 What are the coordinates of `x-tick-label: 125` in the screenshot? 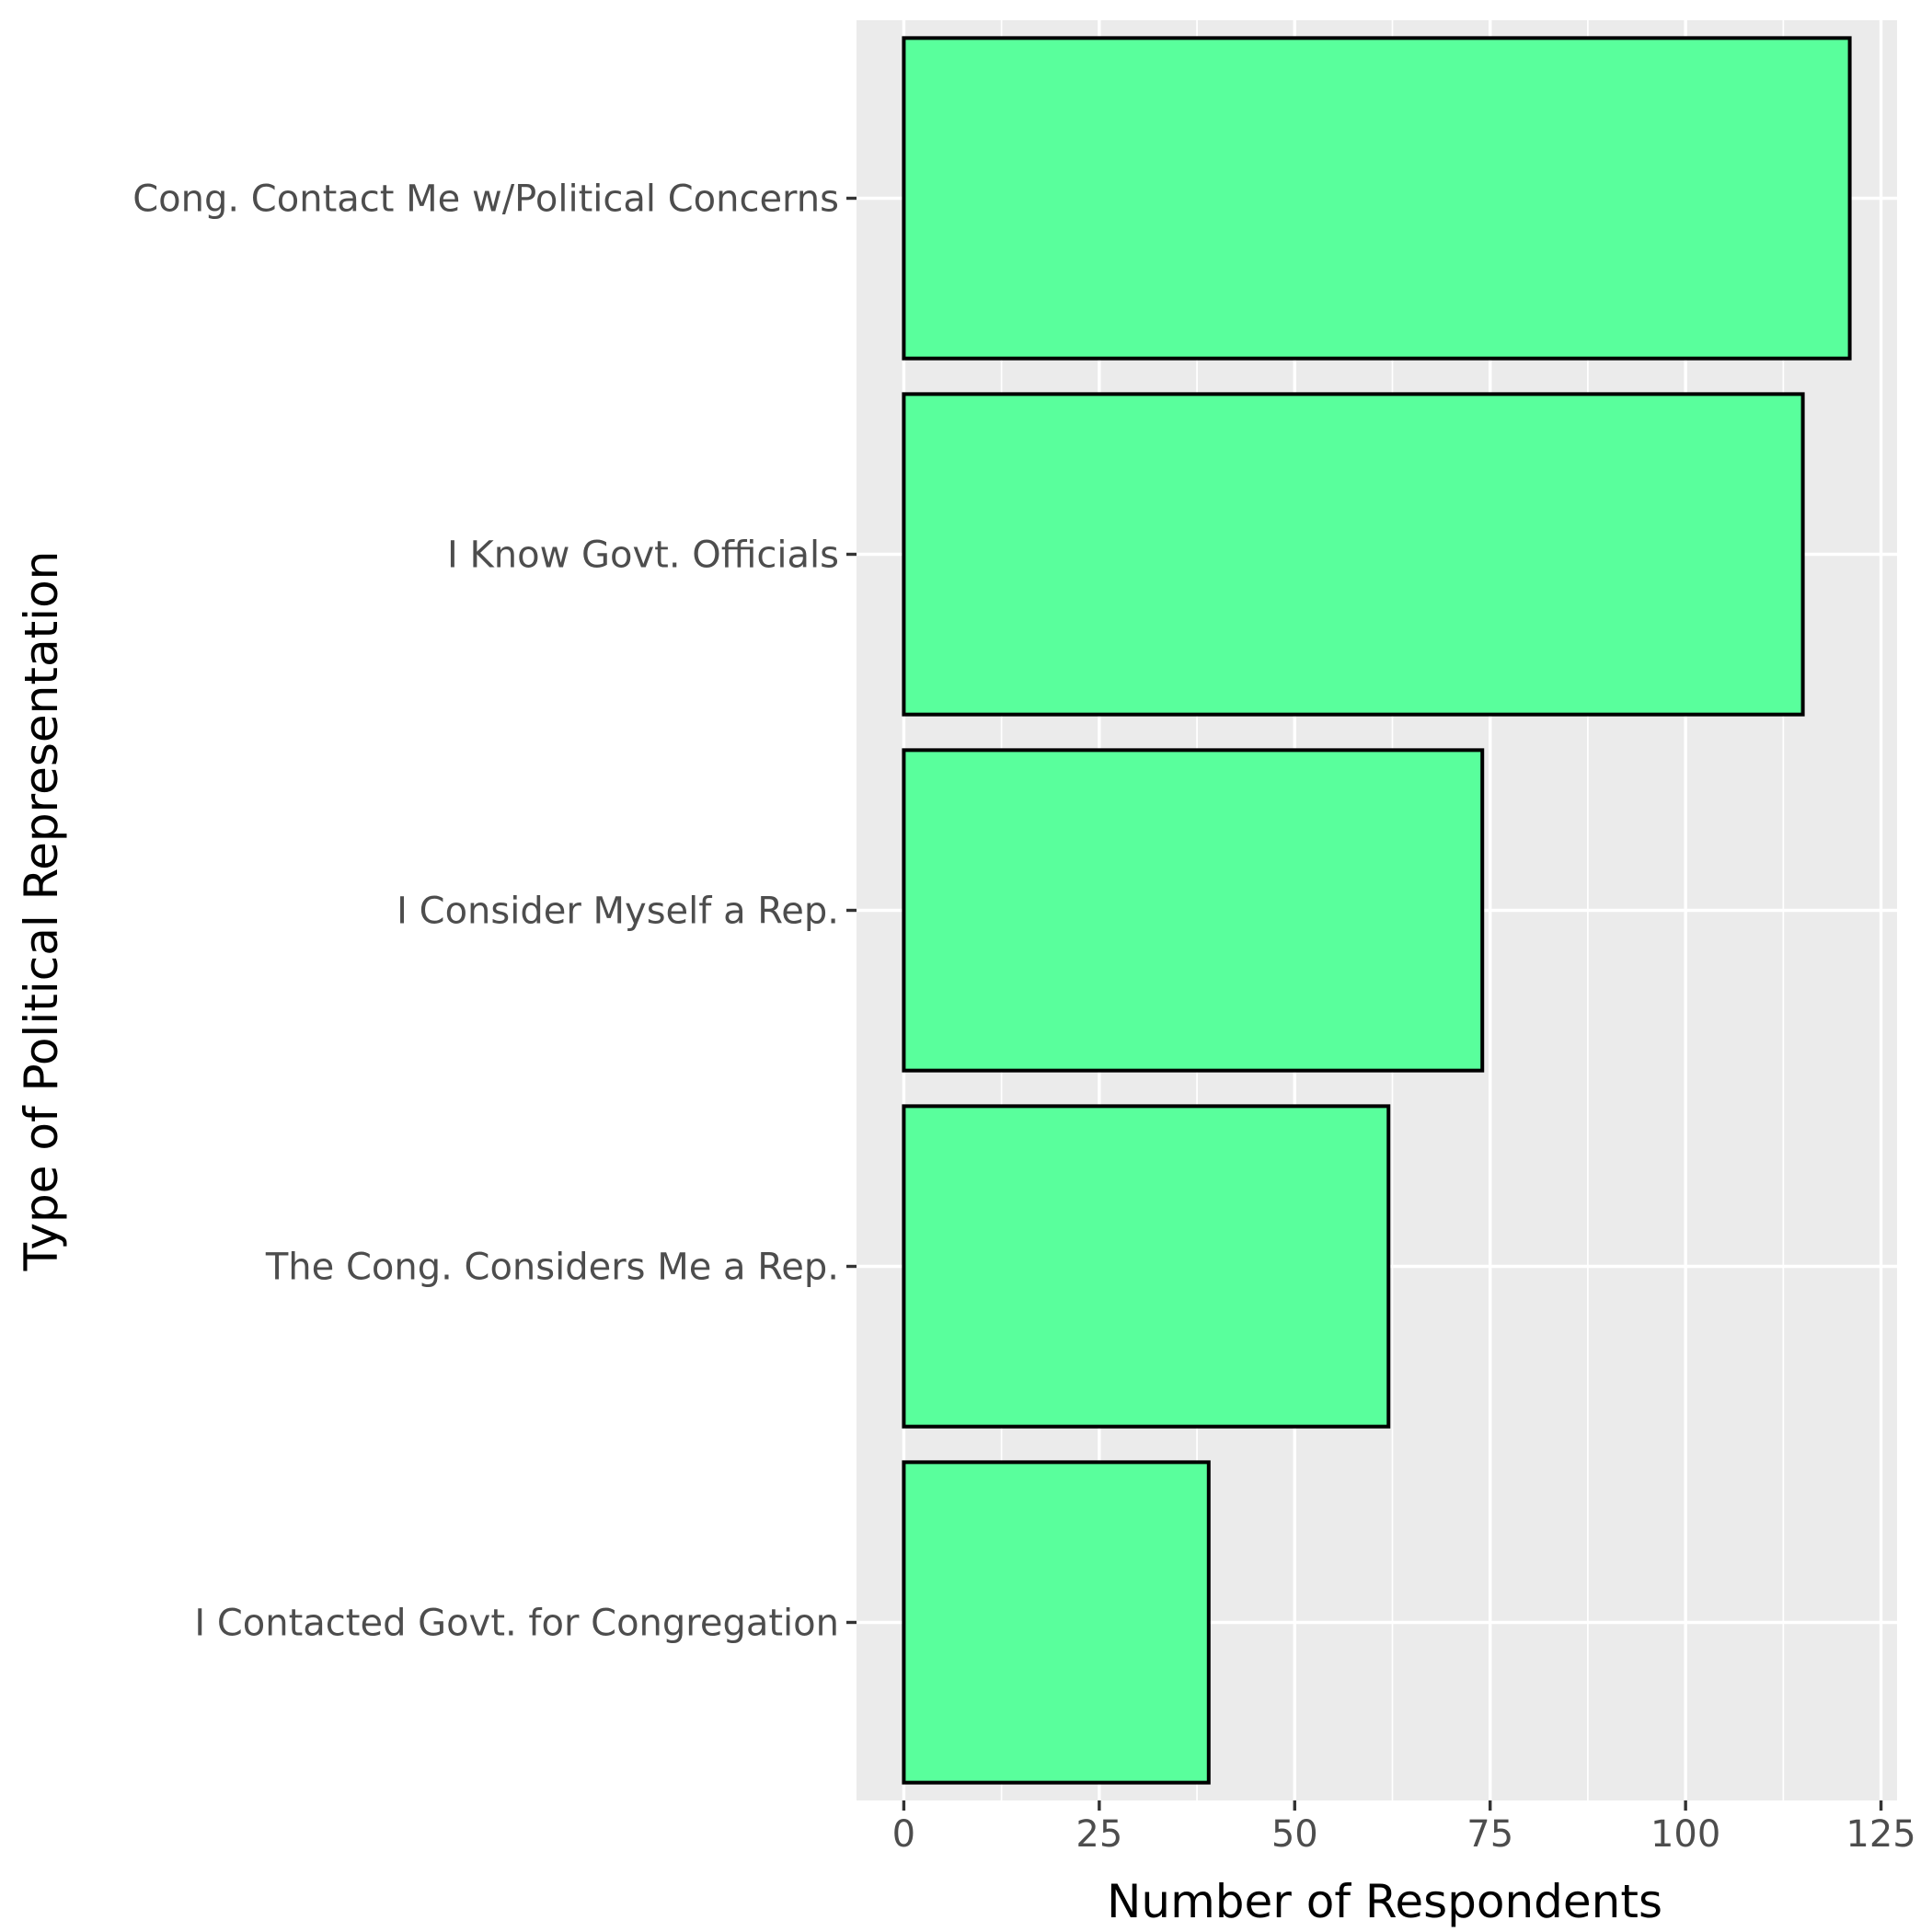 It's located at (1880, 1834).